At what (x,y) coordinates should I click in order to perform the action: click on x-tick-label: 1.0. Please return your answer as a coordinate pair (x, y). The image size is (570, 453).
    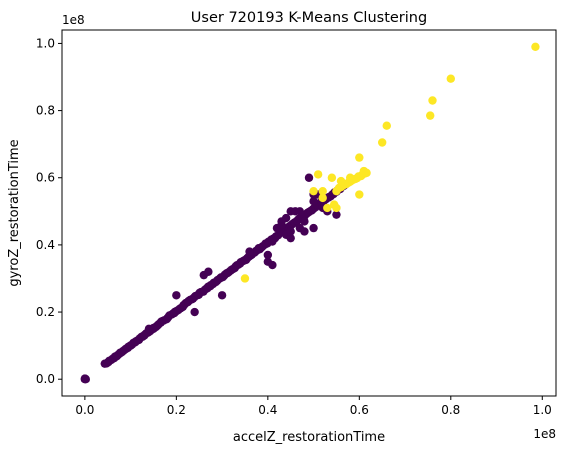
    Looking at the image, I should click on (542, 410).